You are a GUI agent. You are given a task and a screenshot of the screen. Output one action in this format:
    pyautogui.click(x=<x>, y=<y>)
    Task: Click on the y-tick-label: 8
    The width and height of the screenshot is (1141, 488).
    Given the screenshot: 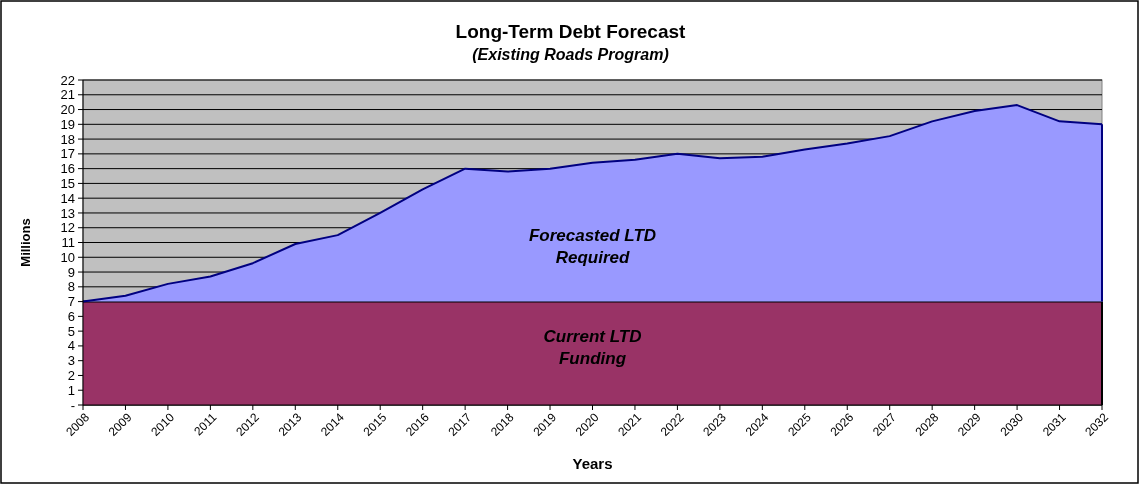 What is the action you would take?
    pyautogui.click(x=71, y=287)
    